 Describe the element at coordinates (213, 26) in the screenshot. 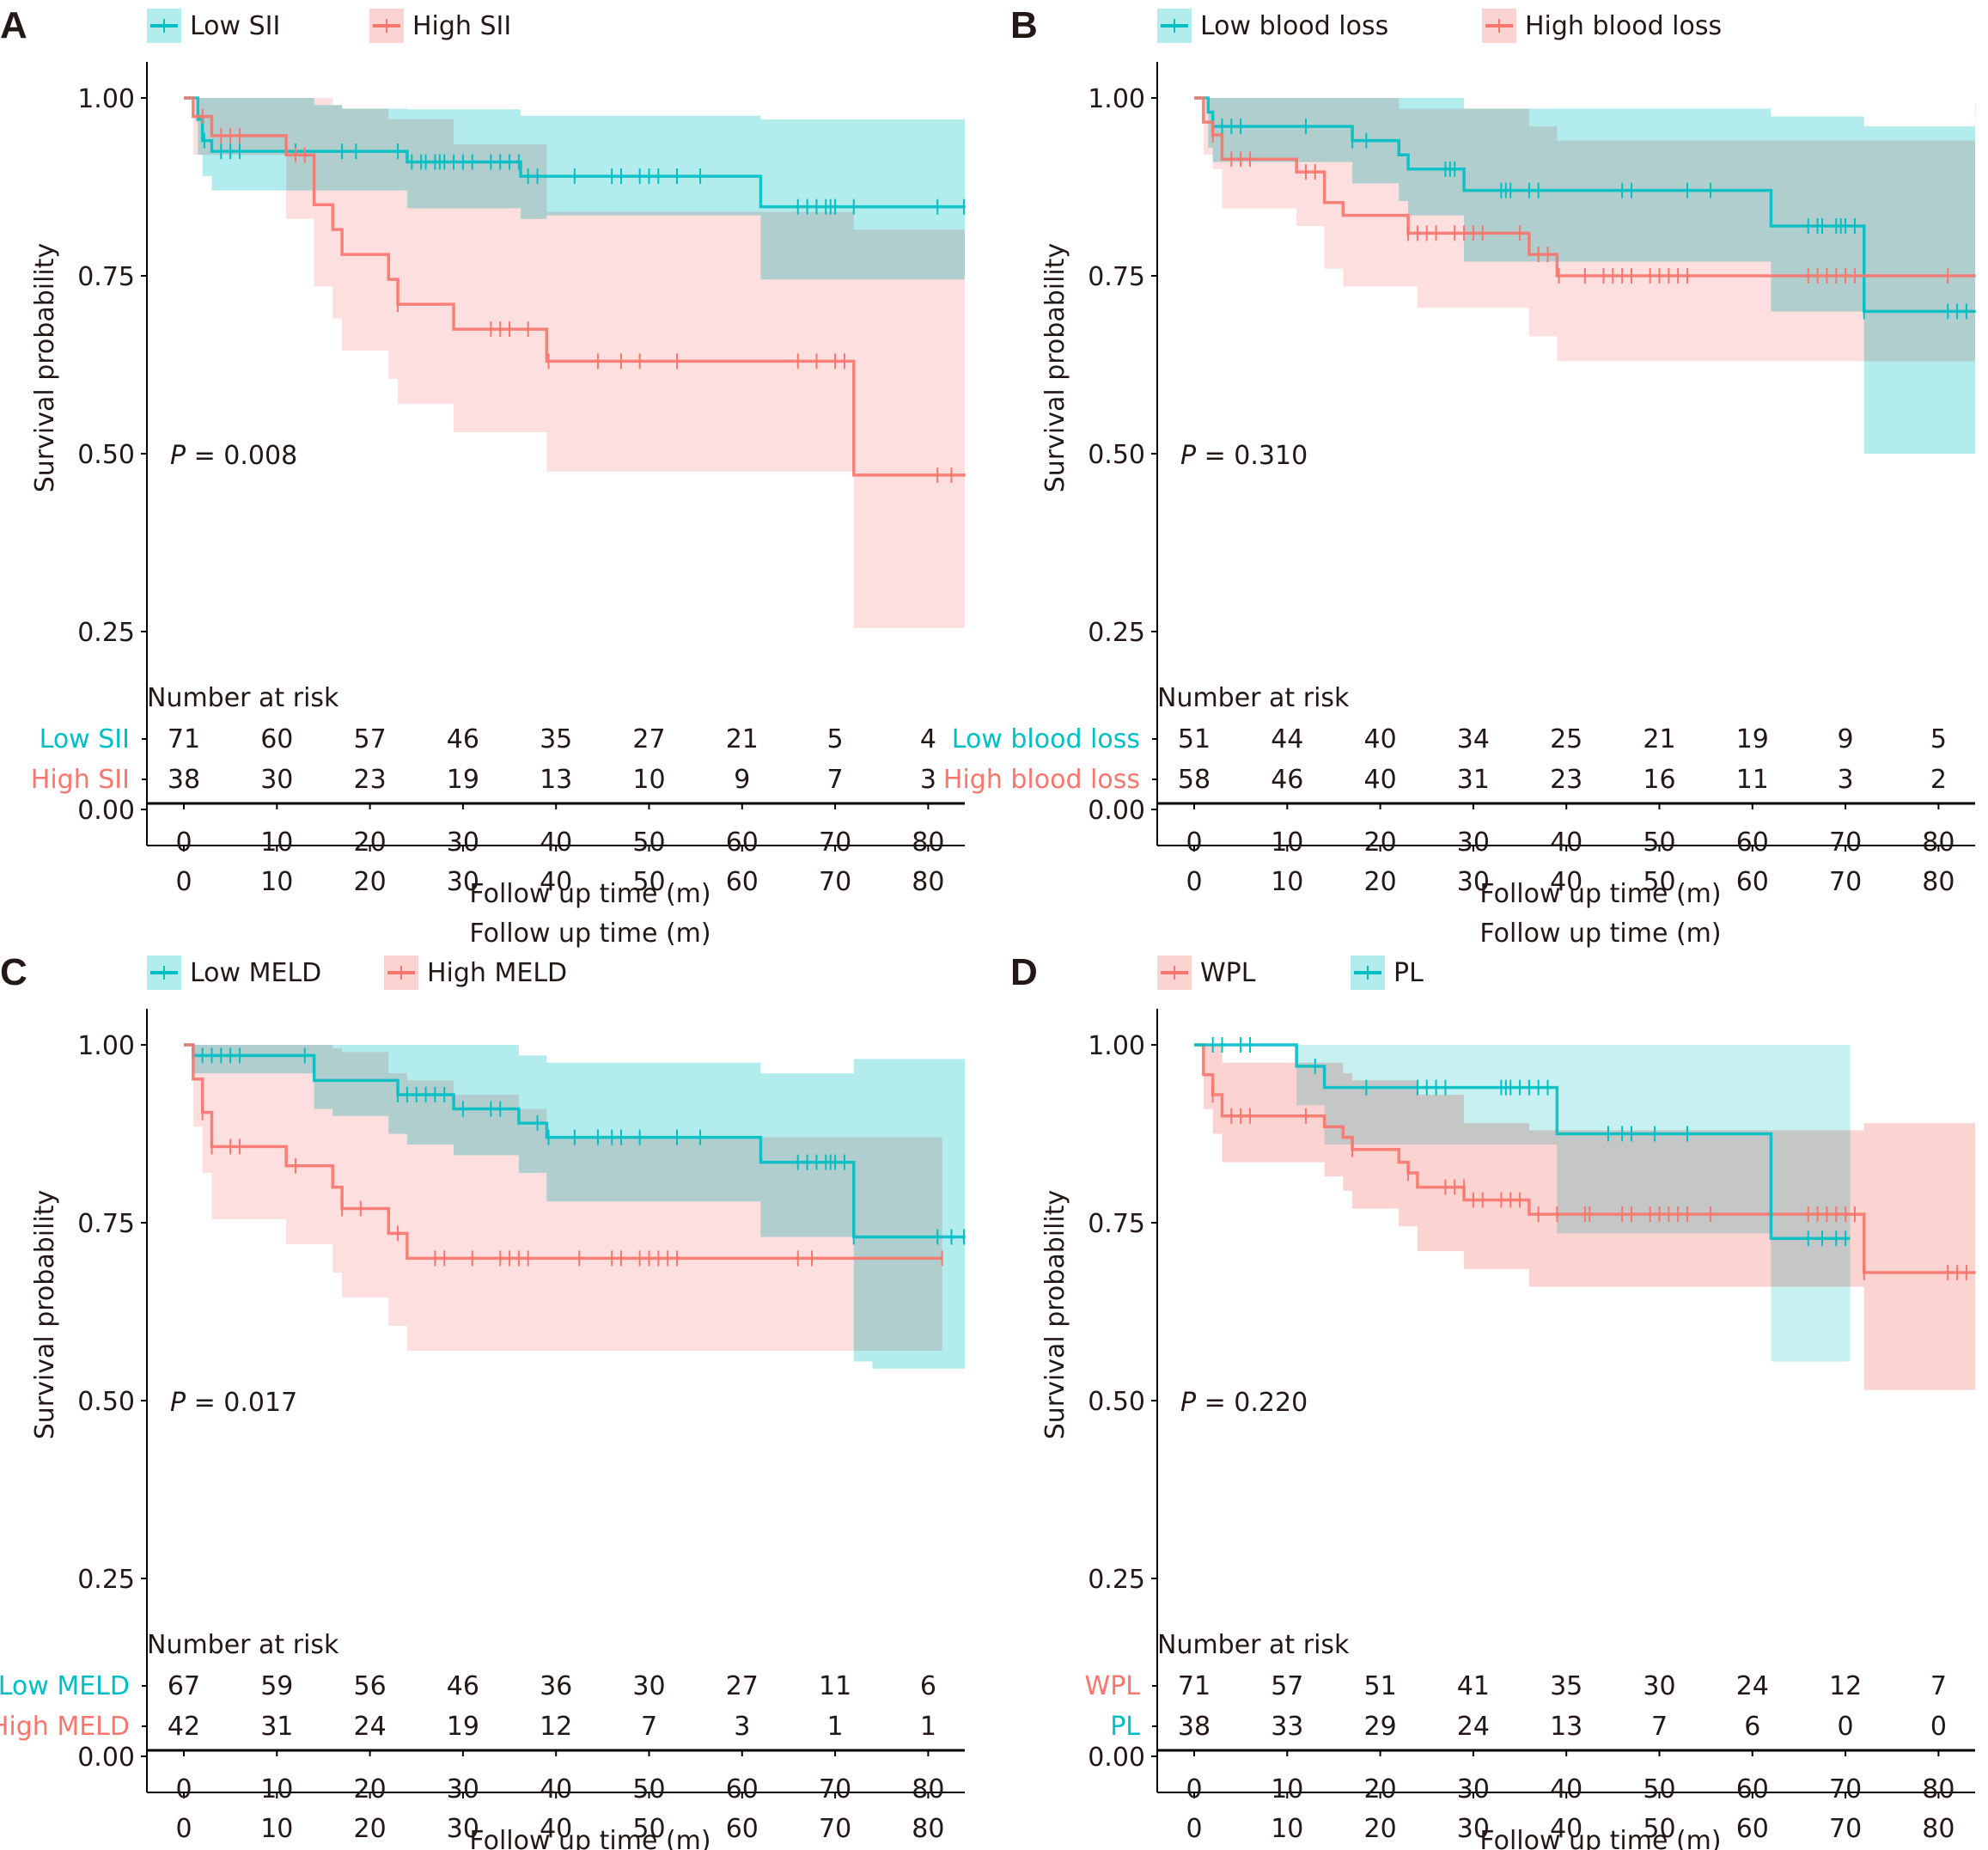

I see `legend-item: Low SII` at that location.